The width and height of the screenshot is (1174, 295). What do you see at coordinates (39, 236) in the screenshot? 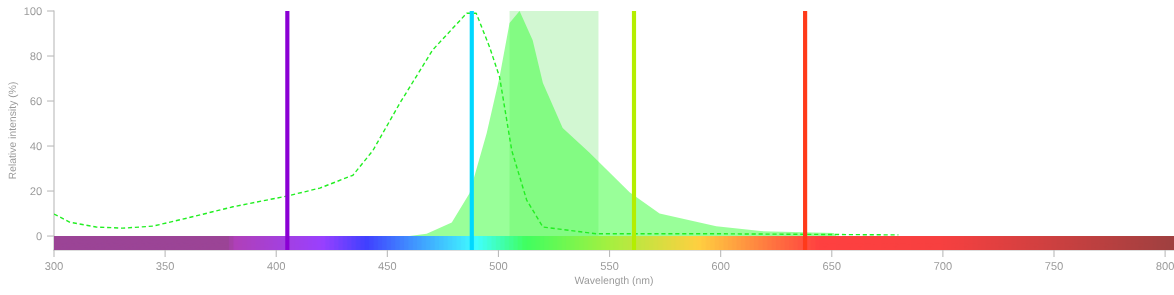
I see `y-tick-label: 0` at bounding box center [39, 236].